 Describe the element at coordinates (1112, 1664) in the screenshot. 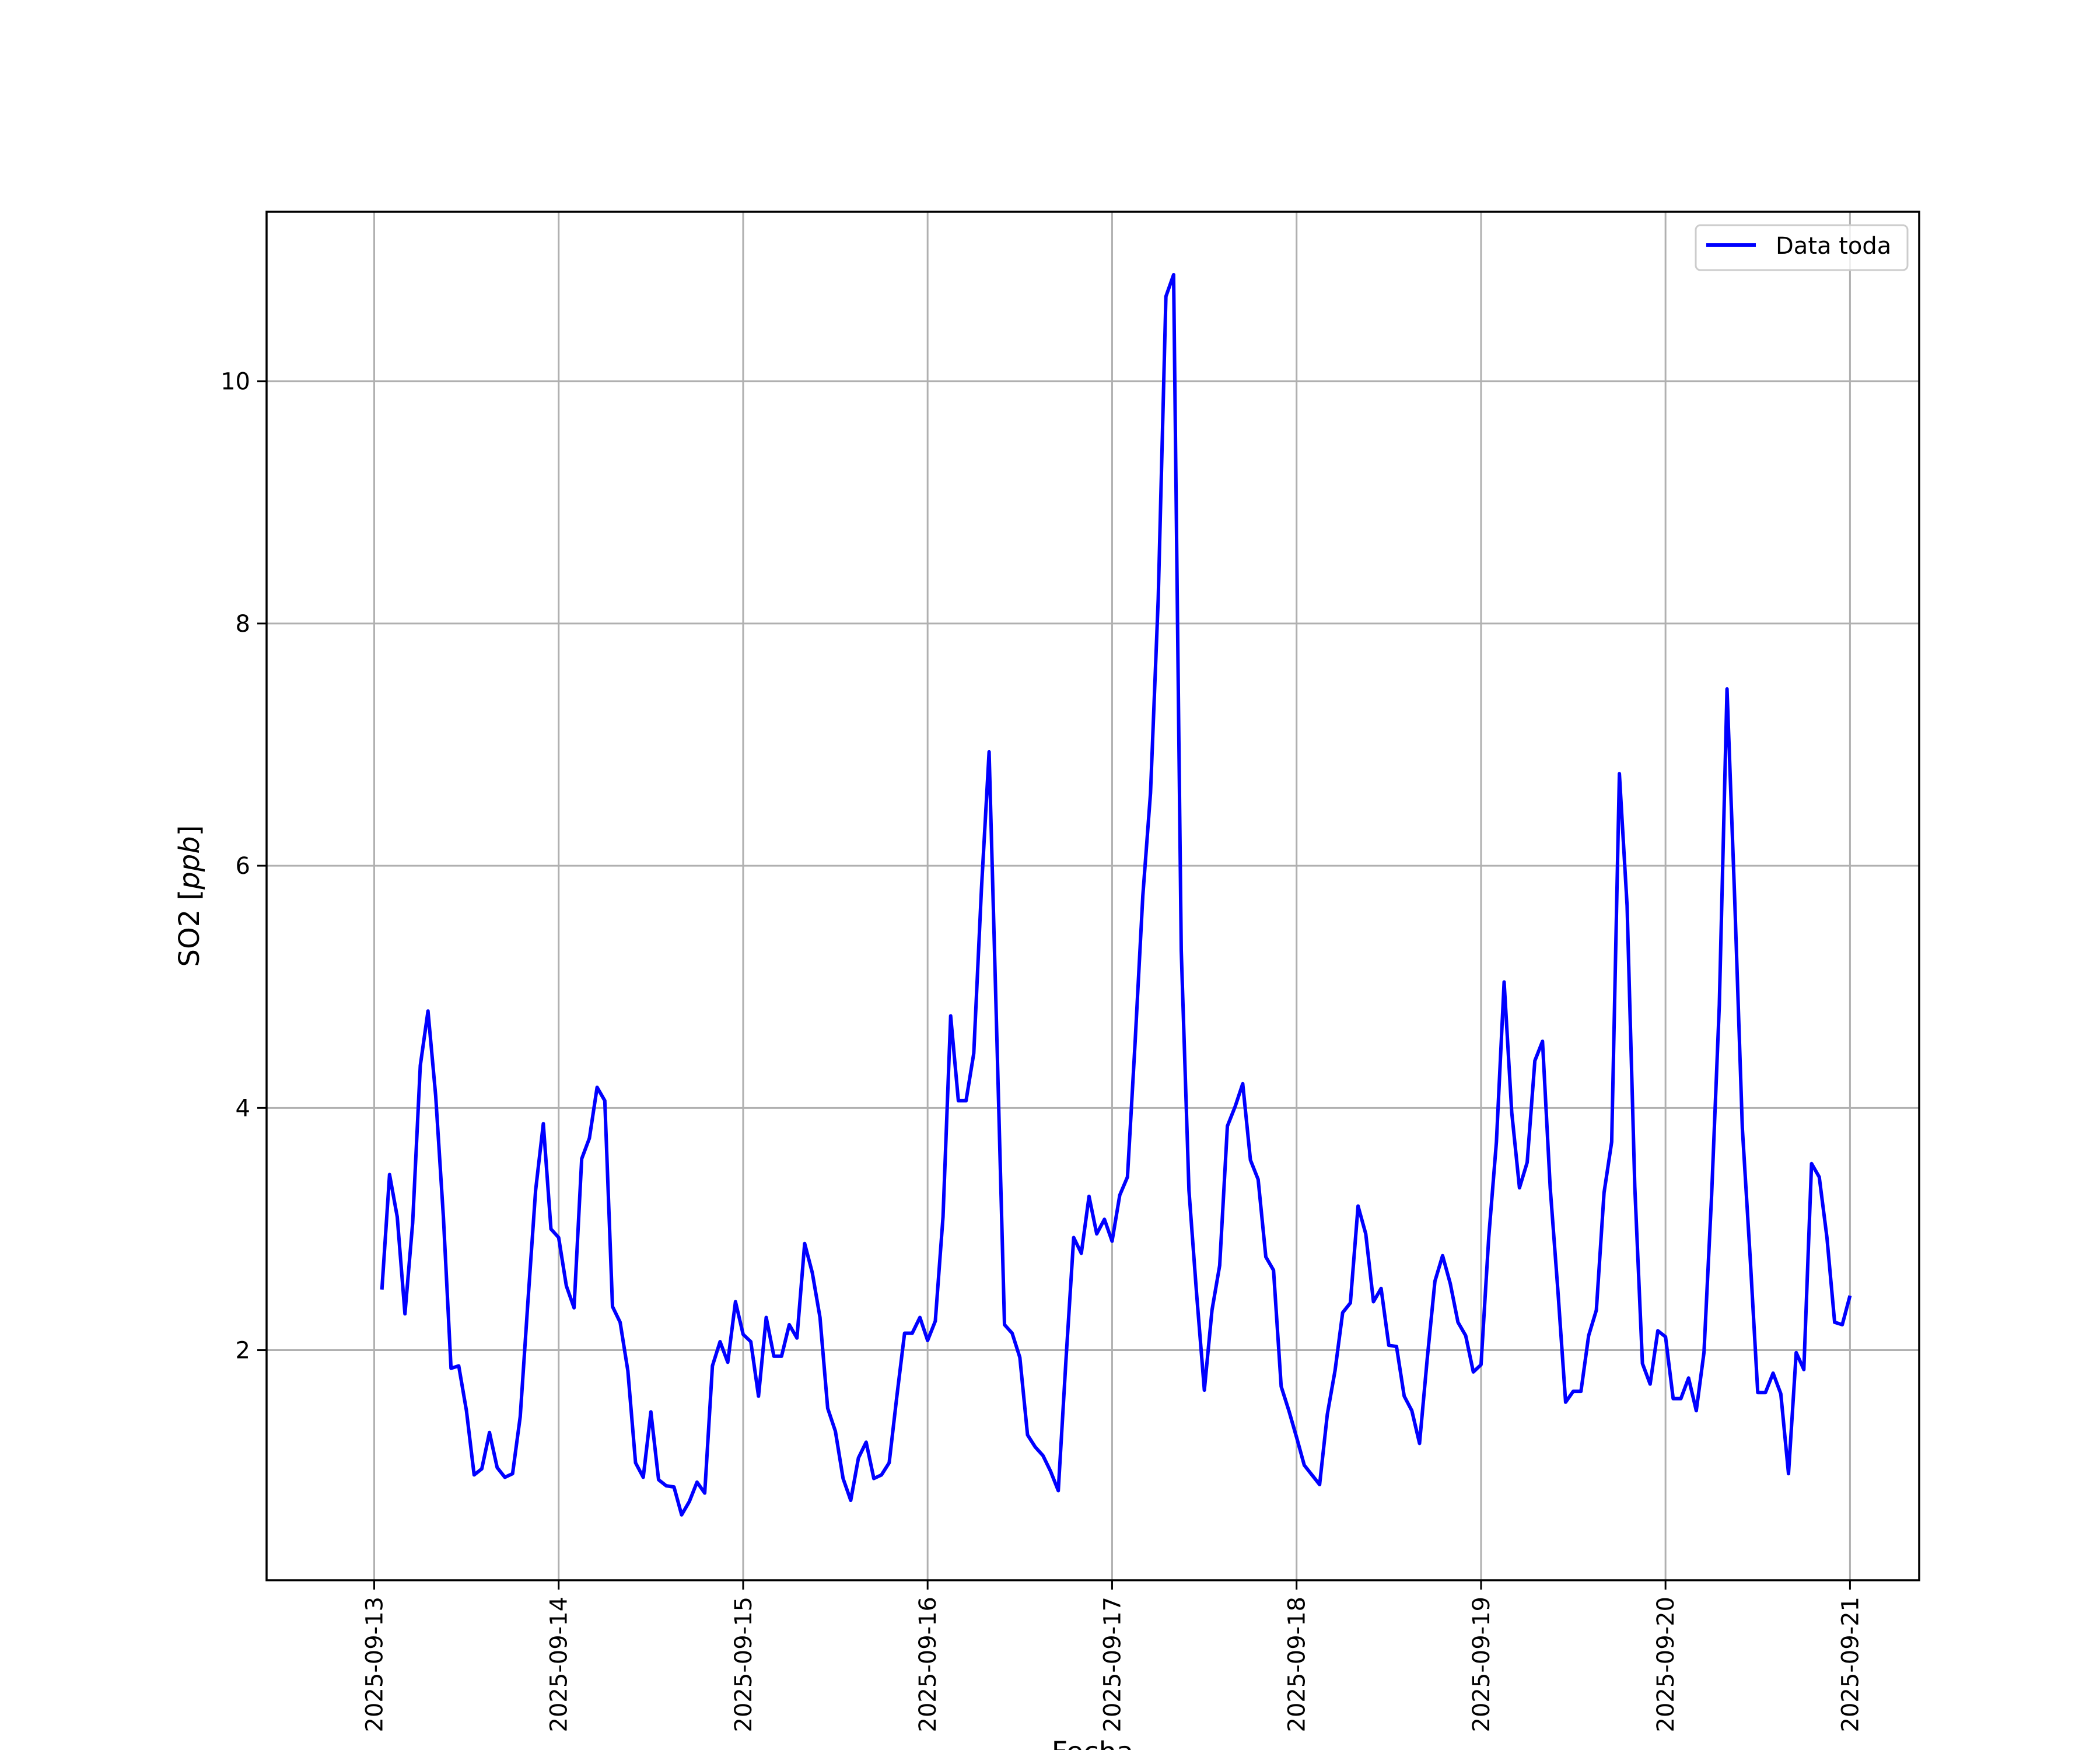

I see `x-tick-label: 2025-09-17` at that location.